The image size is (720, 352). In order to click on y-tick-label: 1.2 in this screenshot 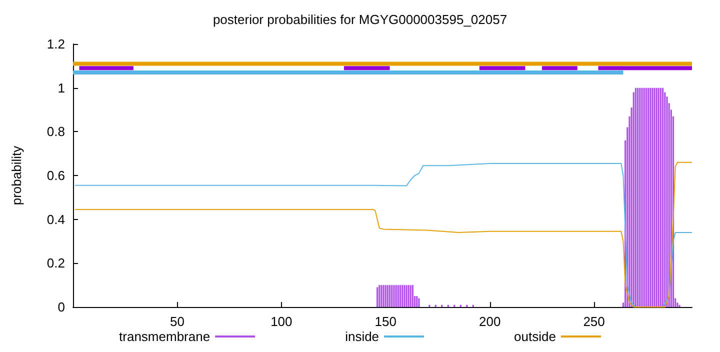, I will do `click(55, 44)`.